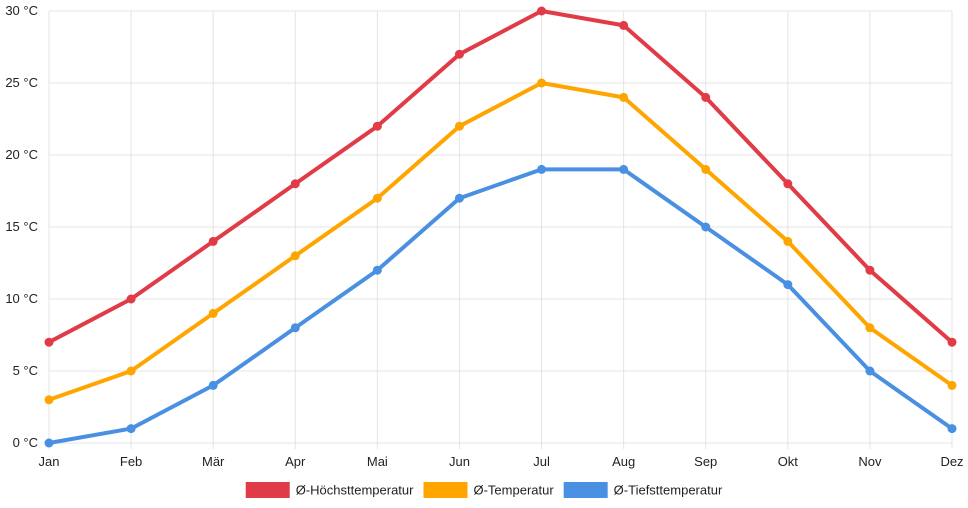 The image size is (968, 508). What do you see at coordinates (513, 490) in the screenshot?
I see `legend-label: Ø-Temperatur` at bounding box center [513, 490].